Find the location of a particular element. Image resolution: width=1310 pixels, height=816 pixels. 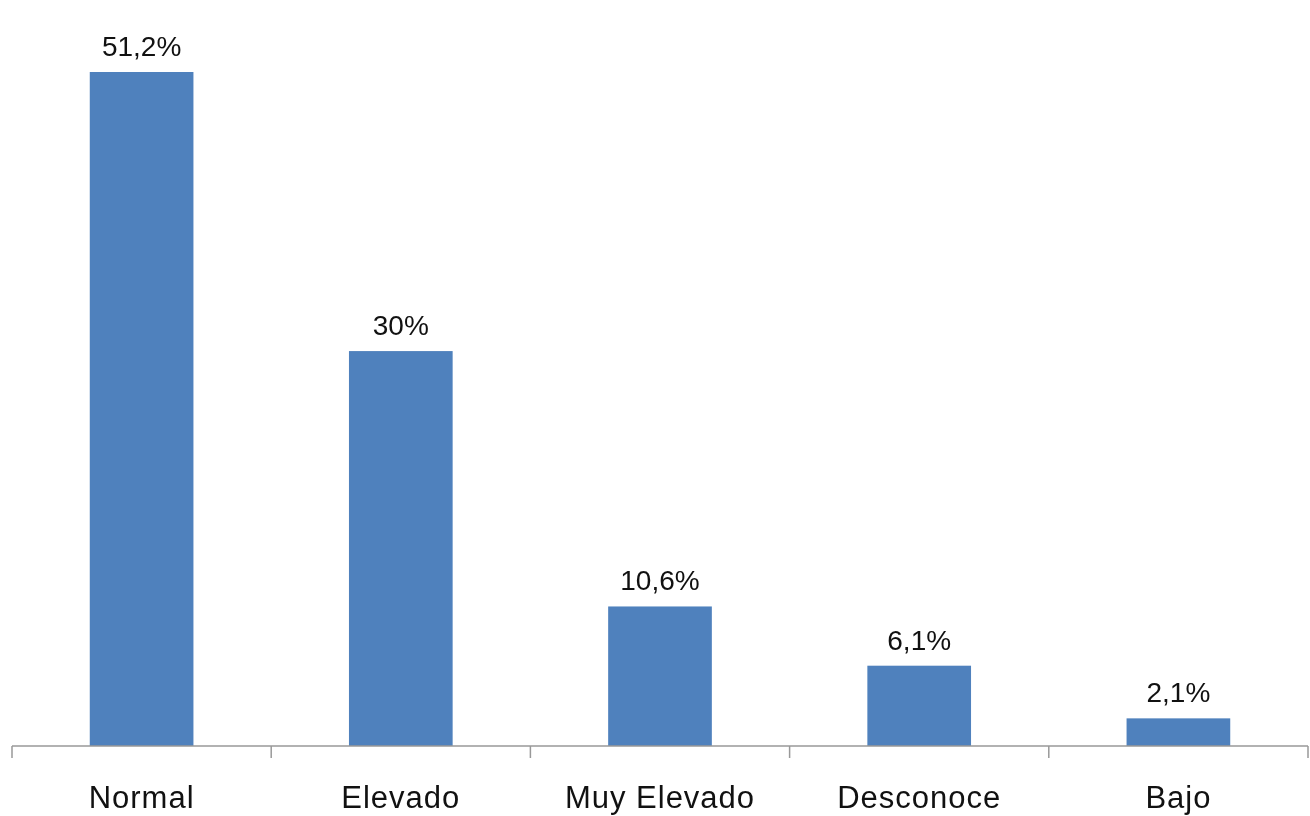

x-tick-label: Muy Elevado is located at coordinates (660, 797).